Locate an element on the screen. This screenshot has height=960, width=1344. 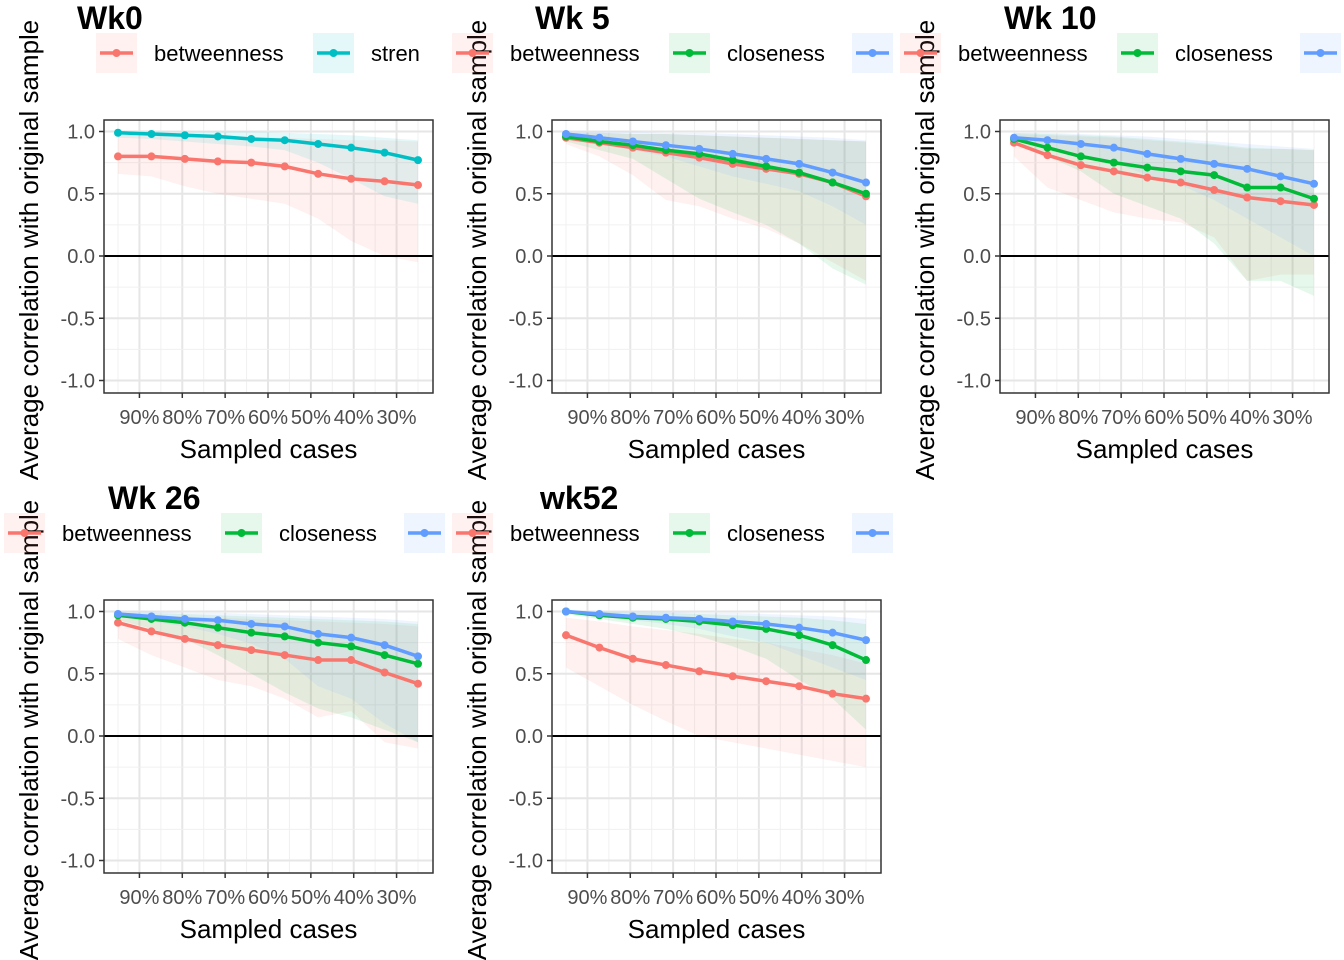
ci-ribbon-betweenness is located at coordinates (268, 681).